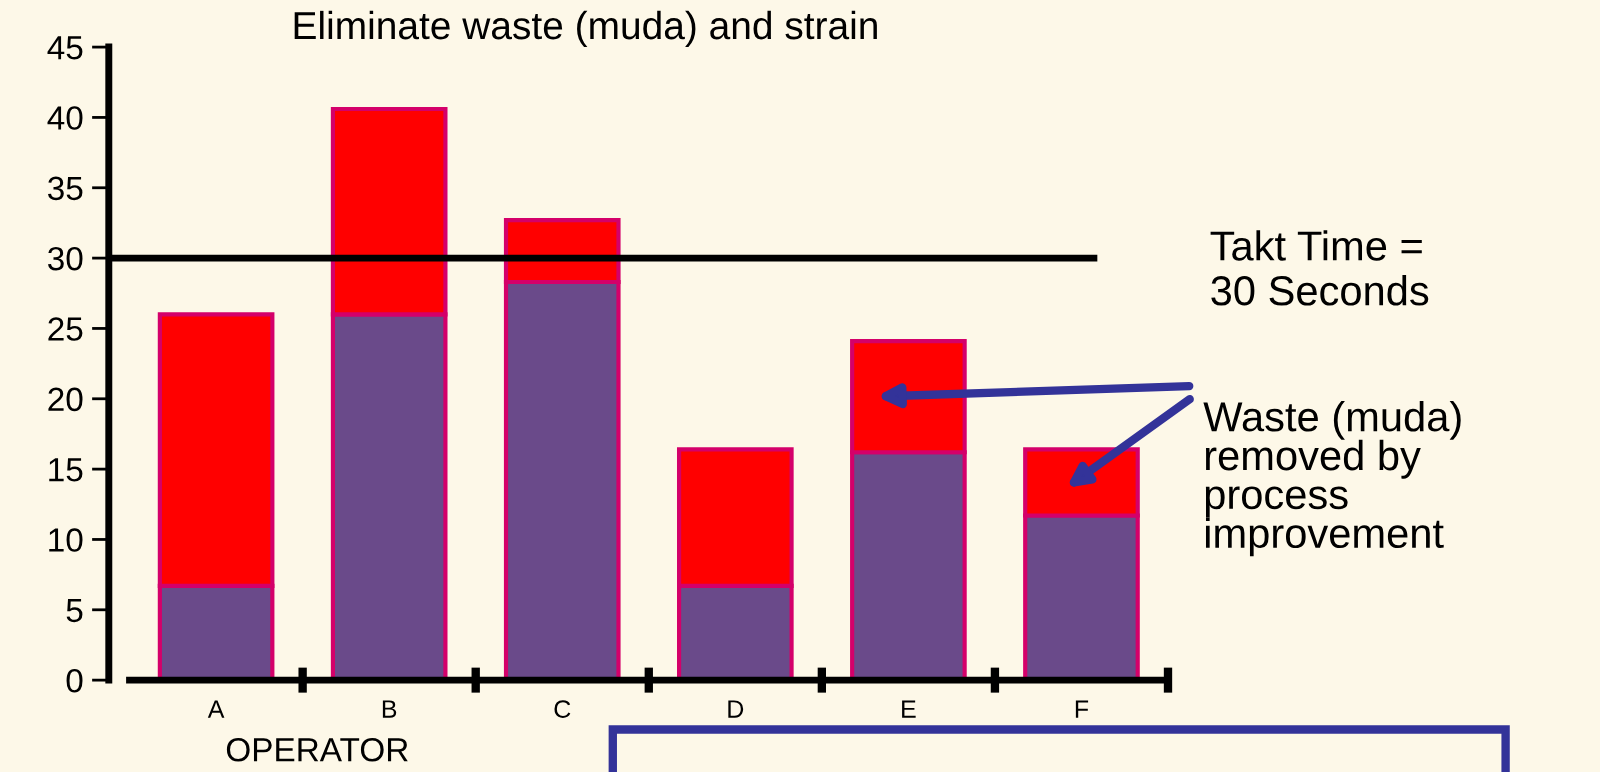 This screenshot has height=772, width=1600. What do you see at coordinates (65, 48) in the screenshot?
I see `y-tick-label: 45` at bounding box center [65, 48].